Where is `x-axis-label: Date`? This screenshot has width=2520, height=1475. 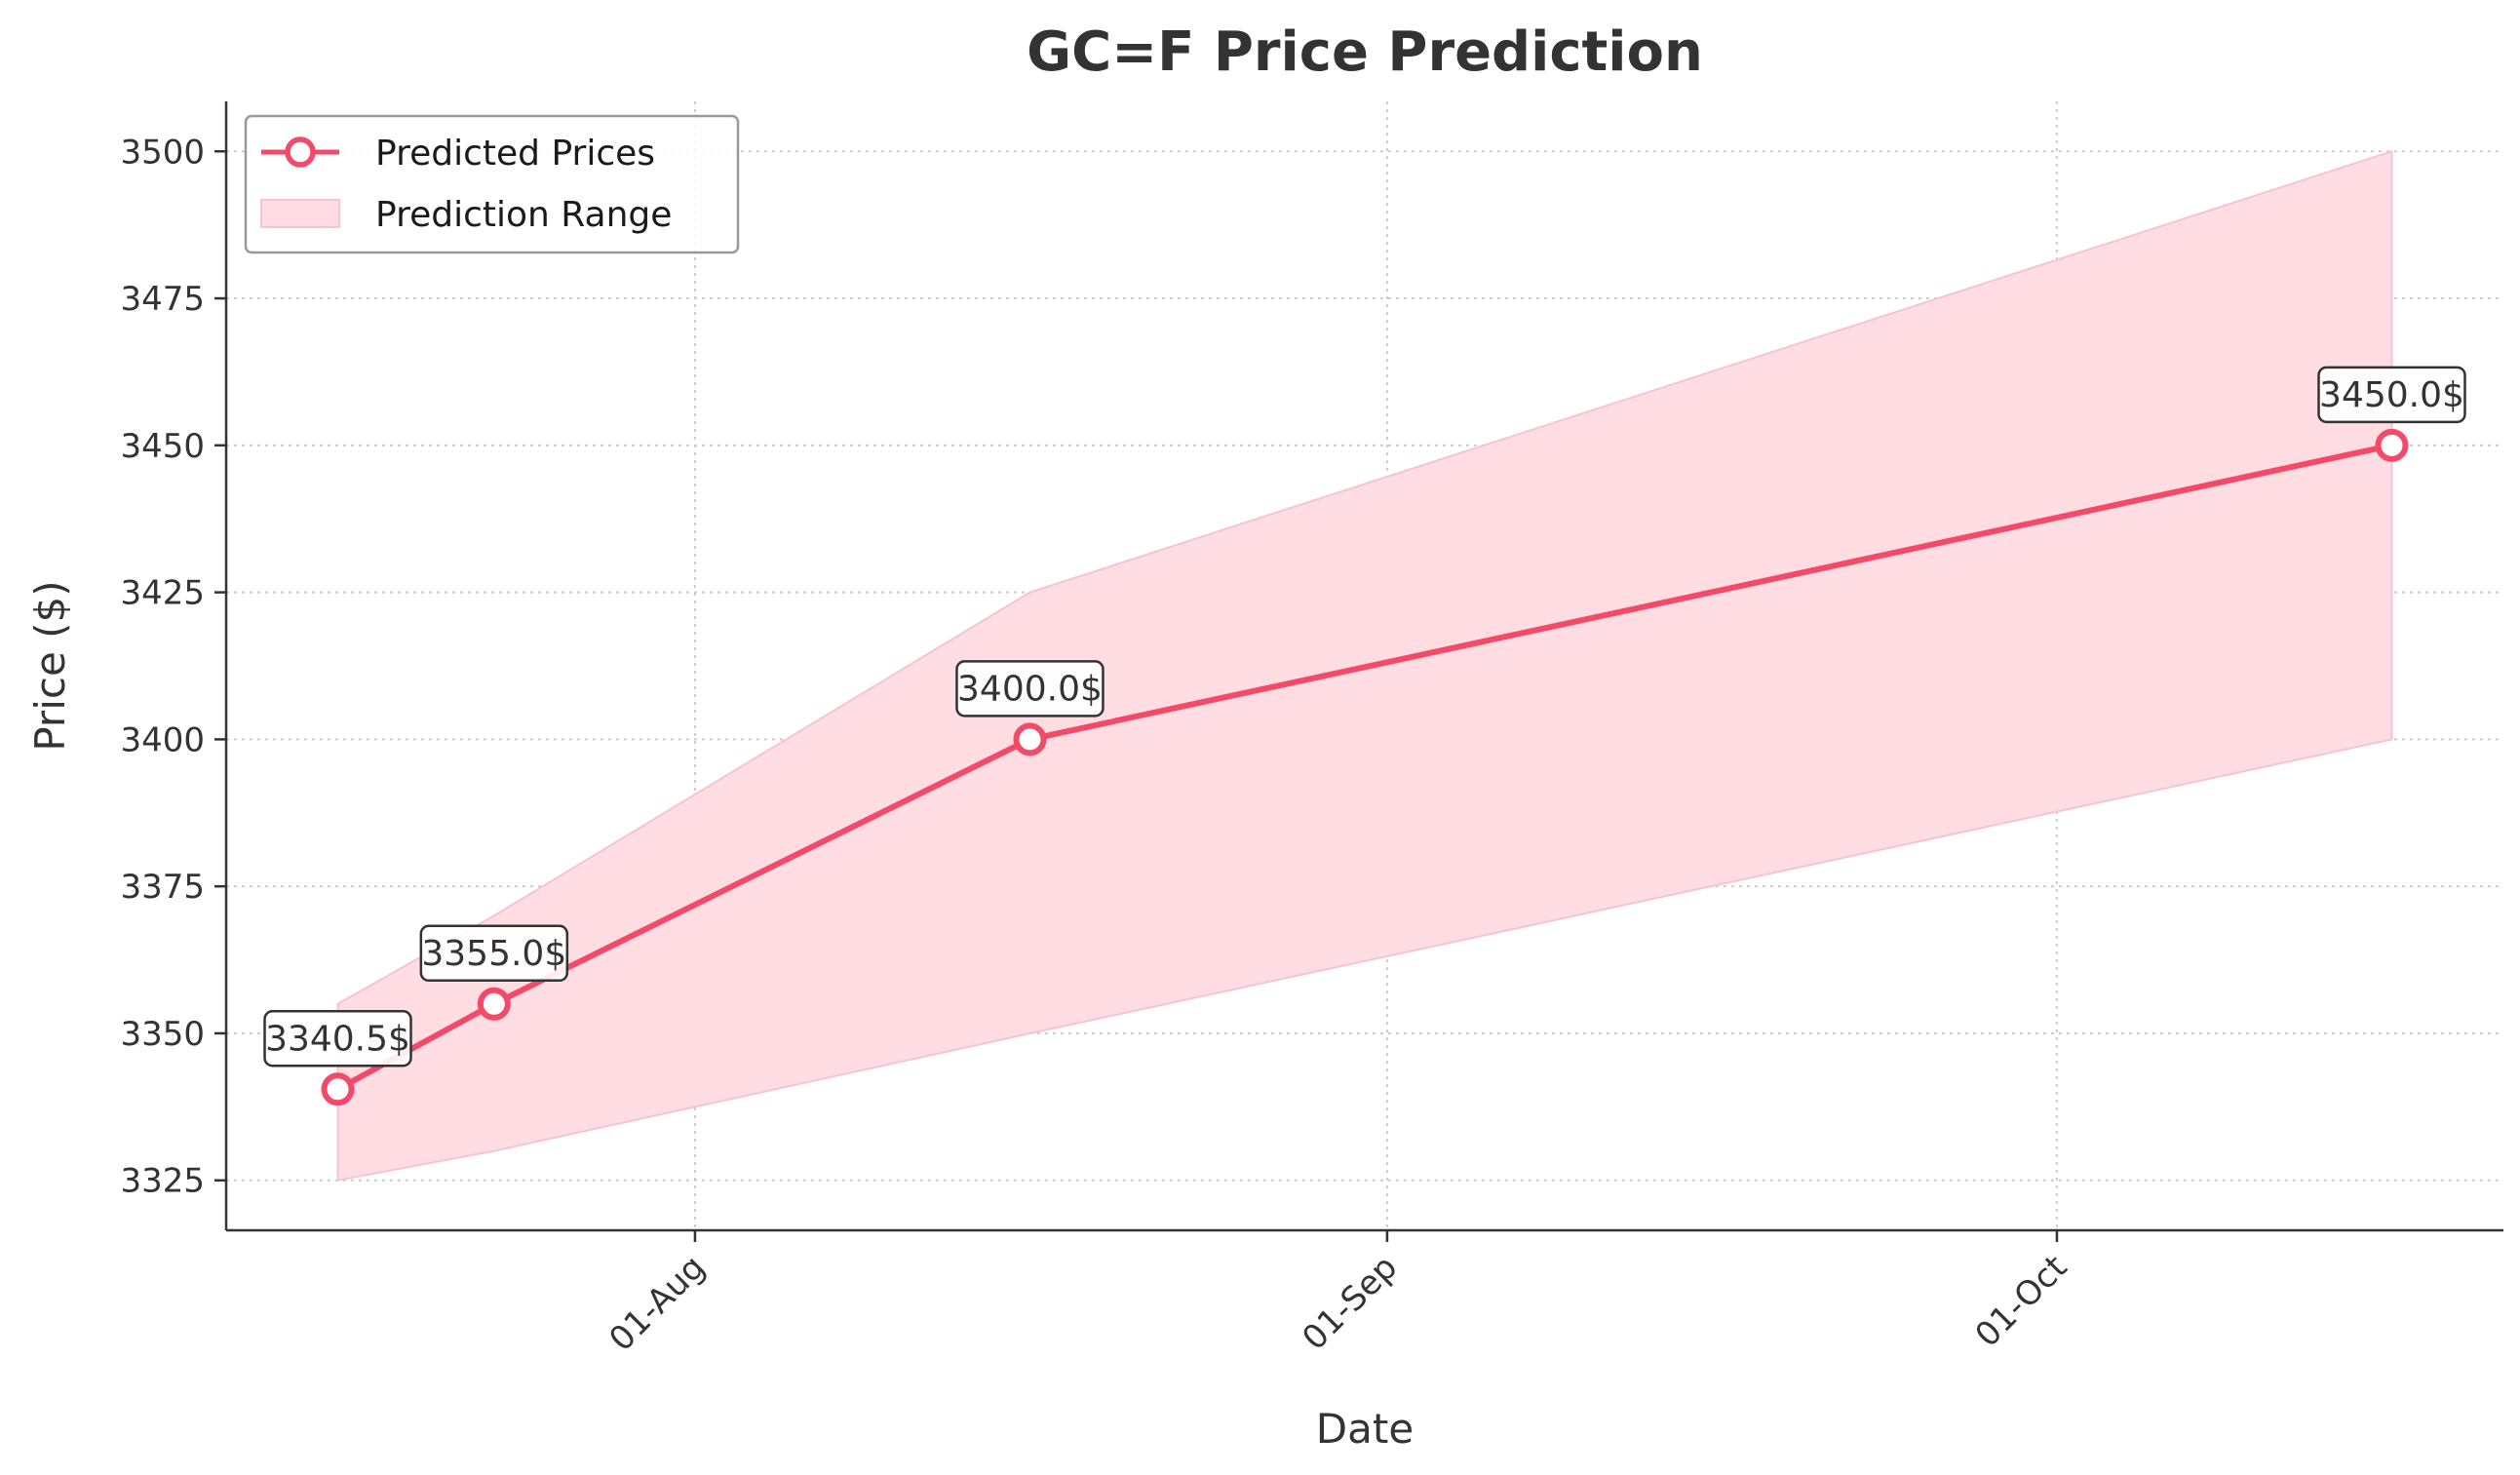 x-axis-label: Date is located at coordinates (1365, 1429).